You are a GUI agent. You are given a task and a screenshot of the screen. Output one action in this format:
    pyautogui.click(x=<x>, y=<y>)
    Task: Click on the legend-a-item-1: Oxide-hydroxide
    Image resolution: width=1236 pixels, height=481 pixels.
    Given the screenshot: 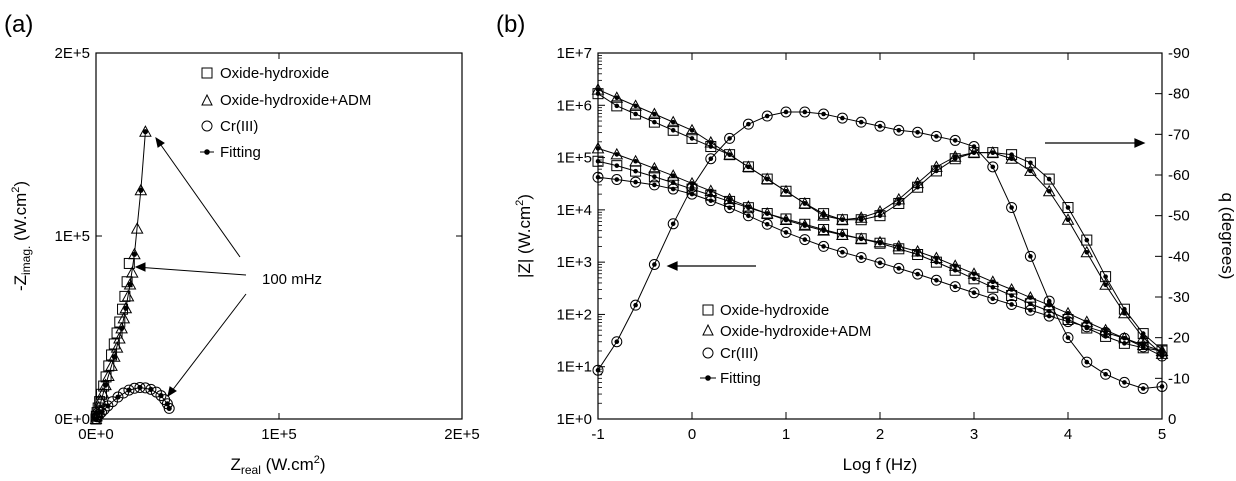 What is the action you would take?
    pyautogui.click(x=274, y=73)
    